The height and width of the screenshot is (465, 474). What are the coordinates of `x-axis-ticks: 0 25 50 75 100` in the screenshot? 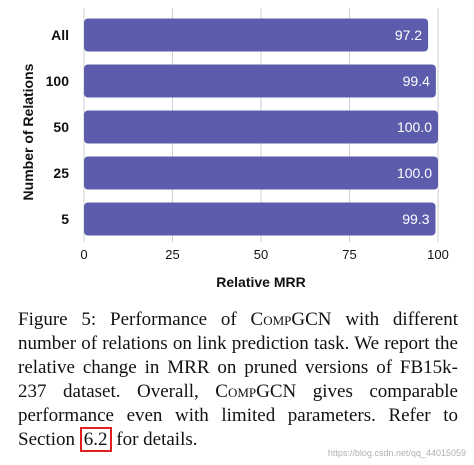 It's located at (264, 254).